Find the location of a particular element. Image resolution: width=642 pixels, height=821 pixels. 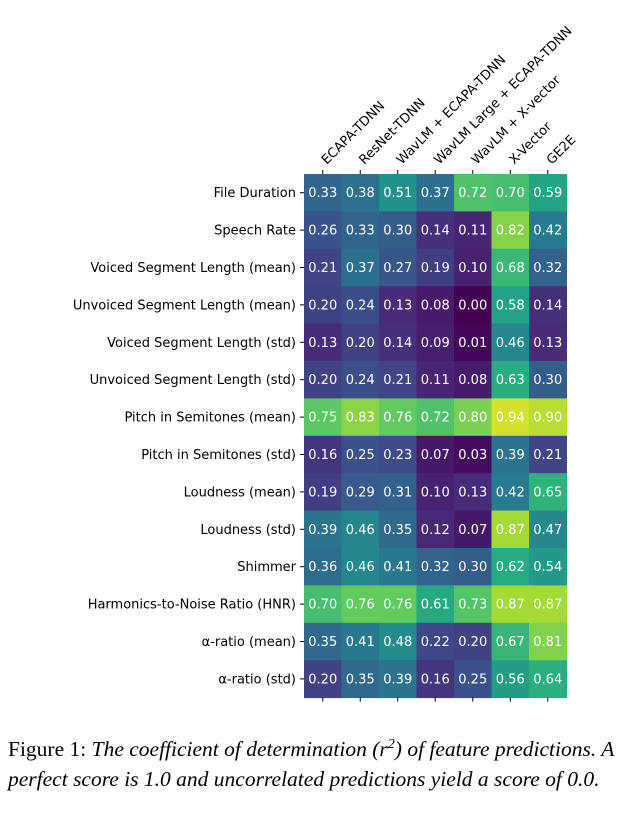

cell-value-label: 0.30 is located at coordinates (472, 567).